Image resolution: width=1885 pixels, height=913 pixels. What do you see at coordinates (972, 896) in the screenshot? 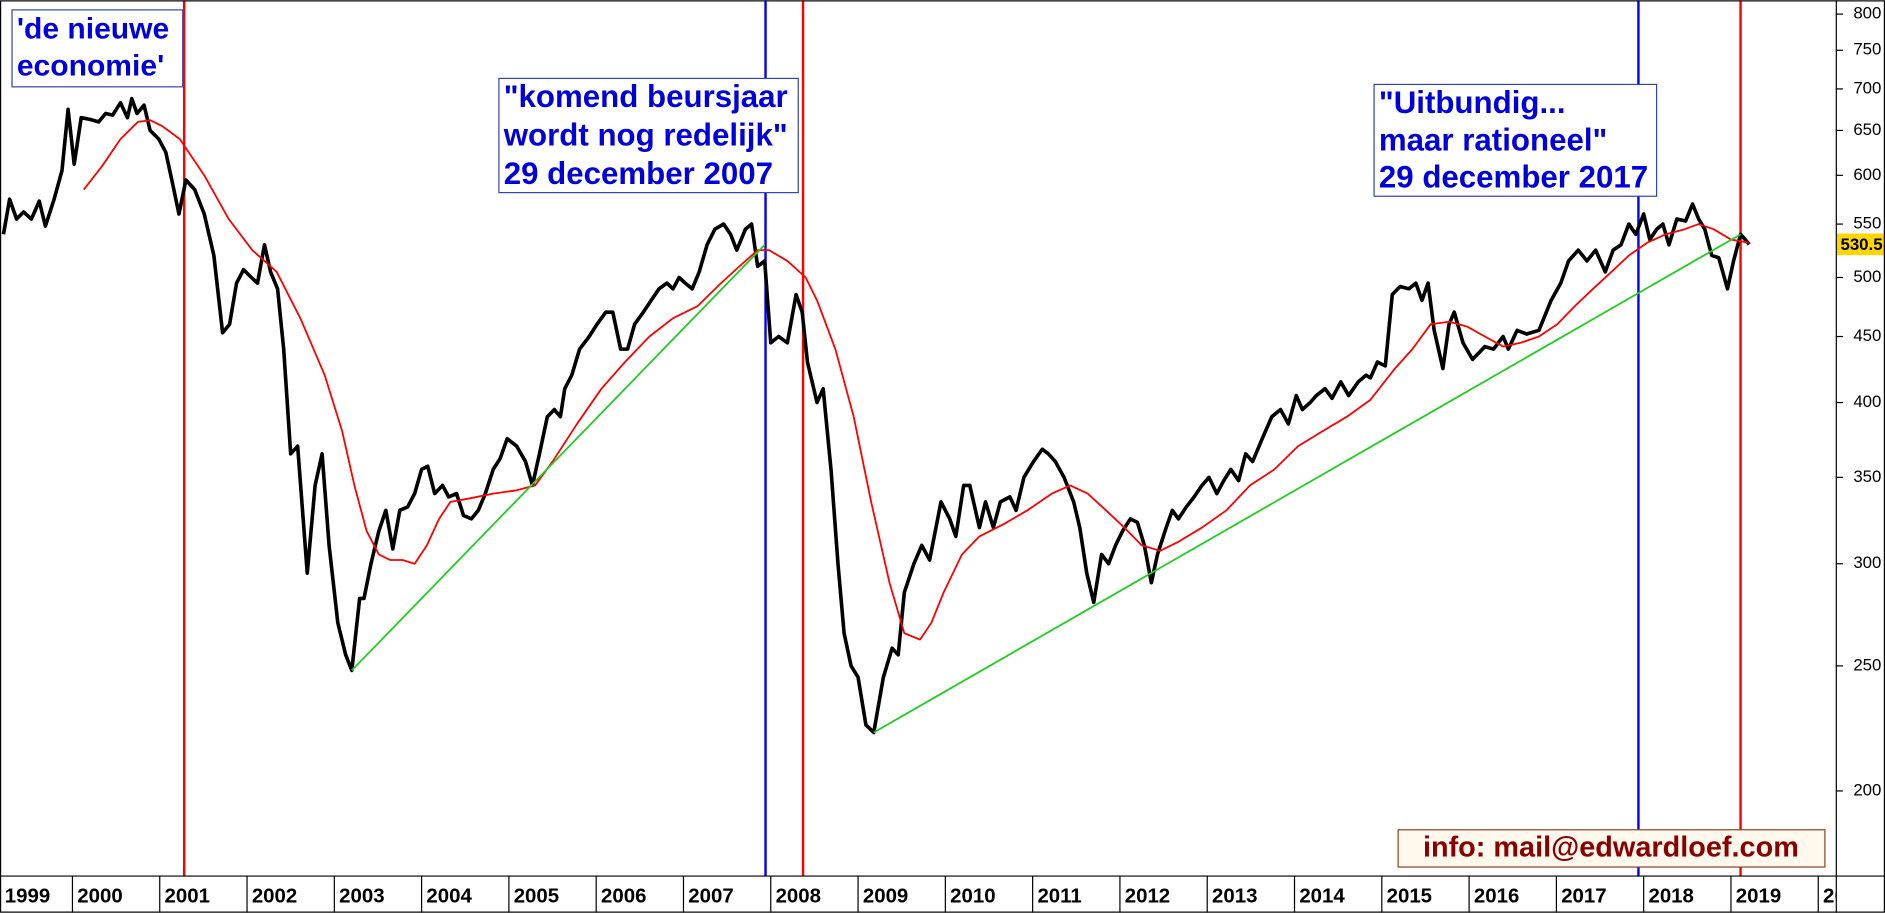
I see `x-tick-label: 2010` at bounding box center [972, 896].